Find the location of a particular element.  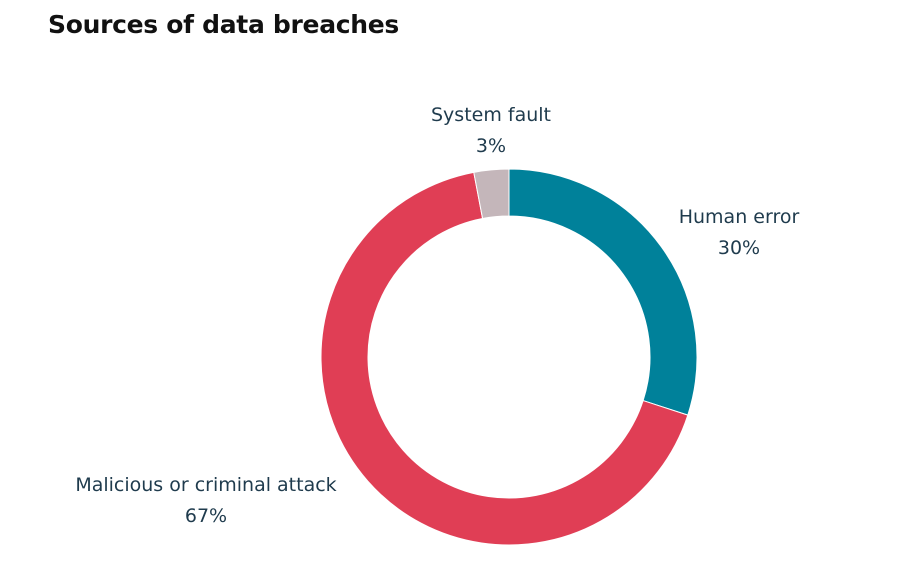

slice-value-system-fault: 3% is located at coordinates (491, 146).